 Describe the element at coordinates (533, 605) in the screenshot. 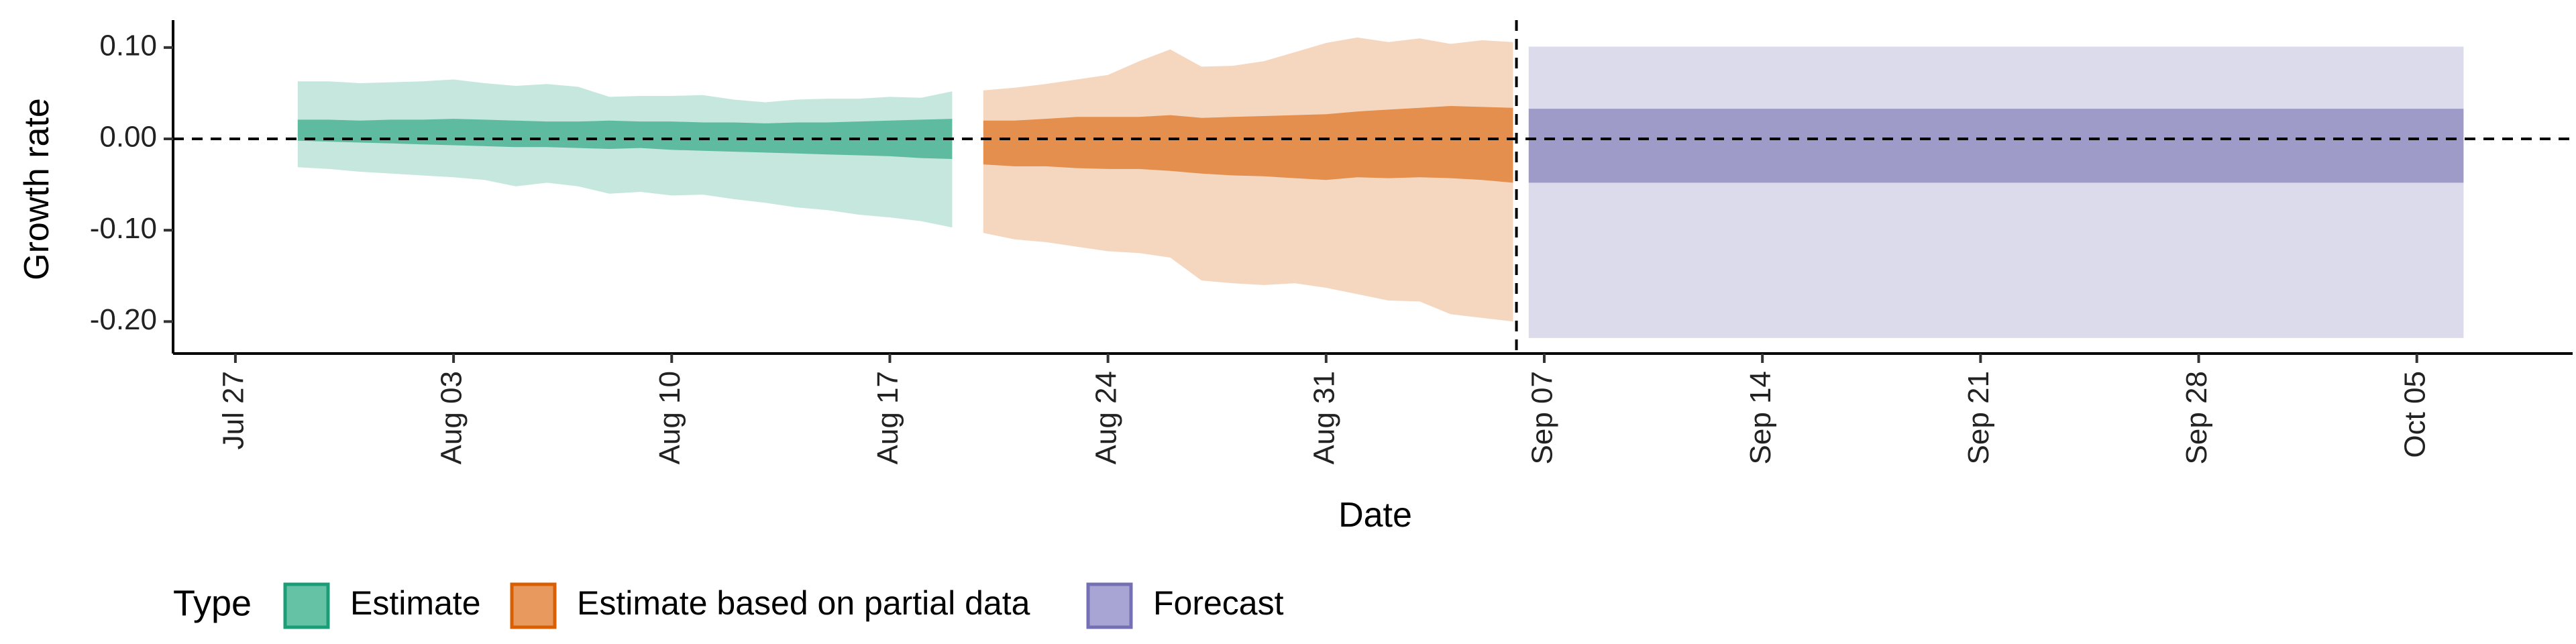

I see `legend-key-estimate-based-on-partial-data` at that location.